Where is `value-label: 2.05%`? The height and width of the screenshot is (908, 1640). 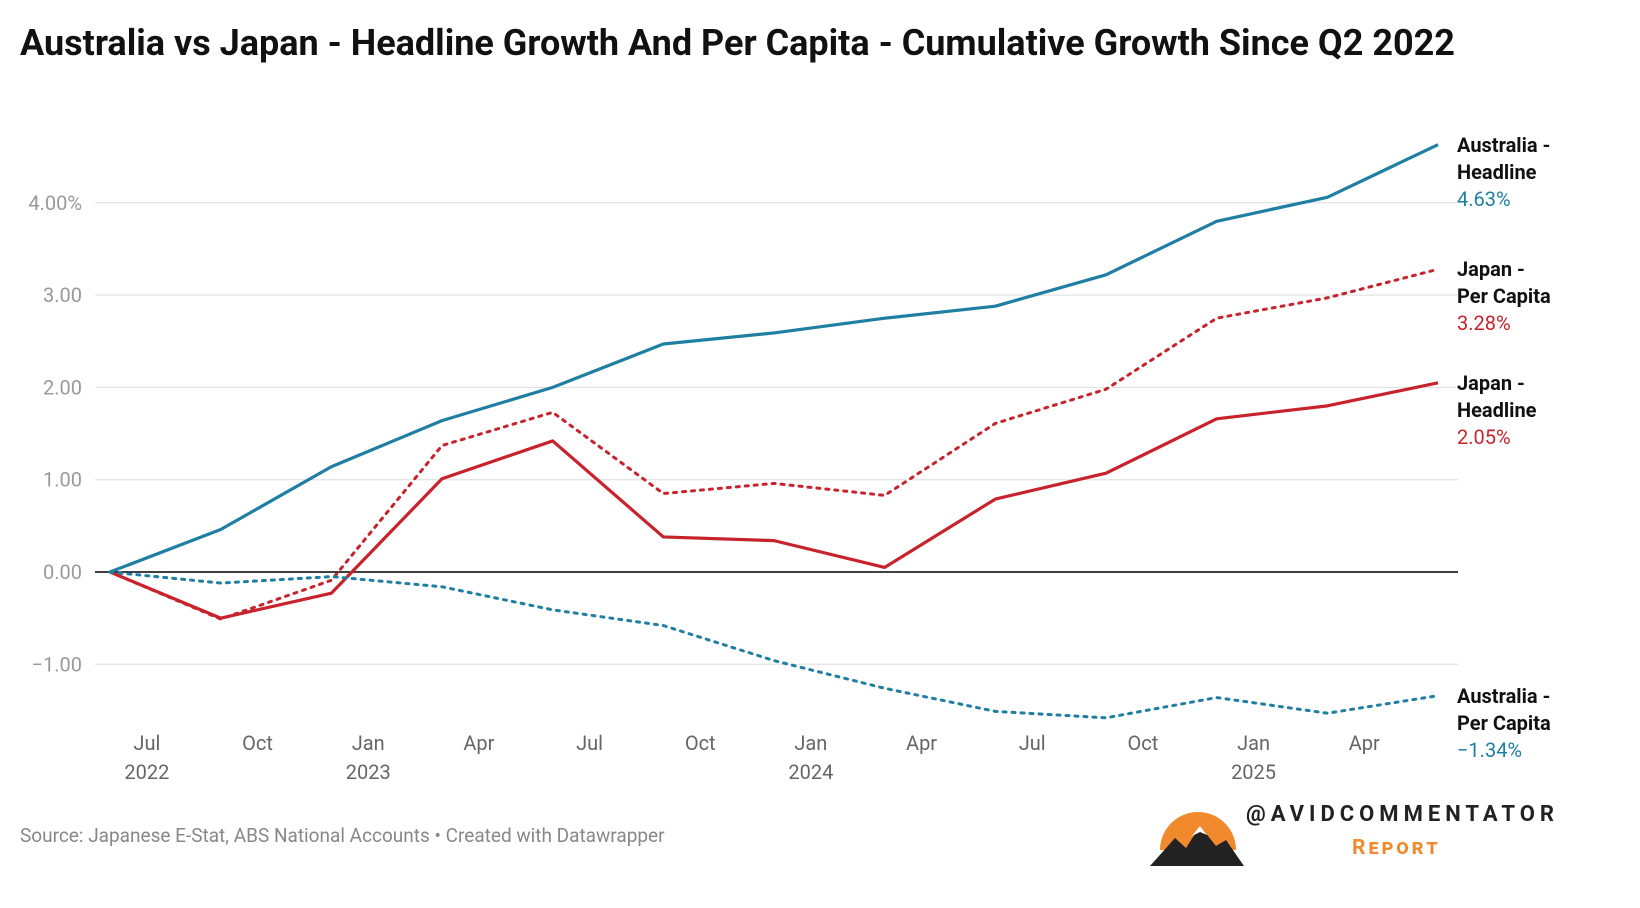
value-label: 2.05% is located at coordinates (1484, 436).